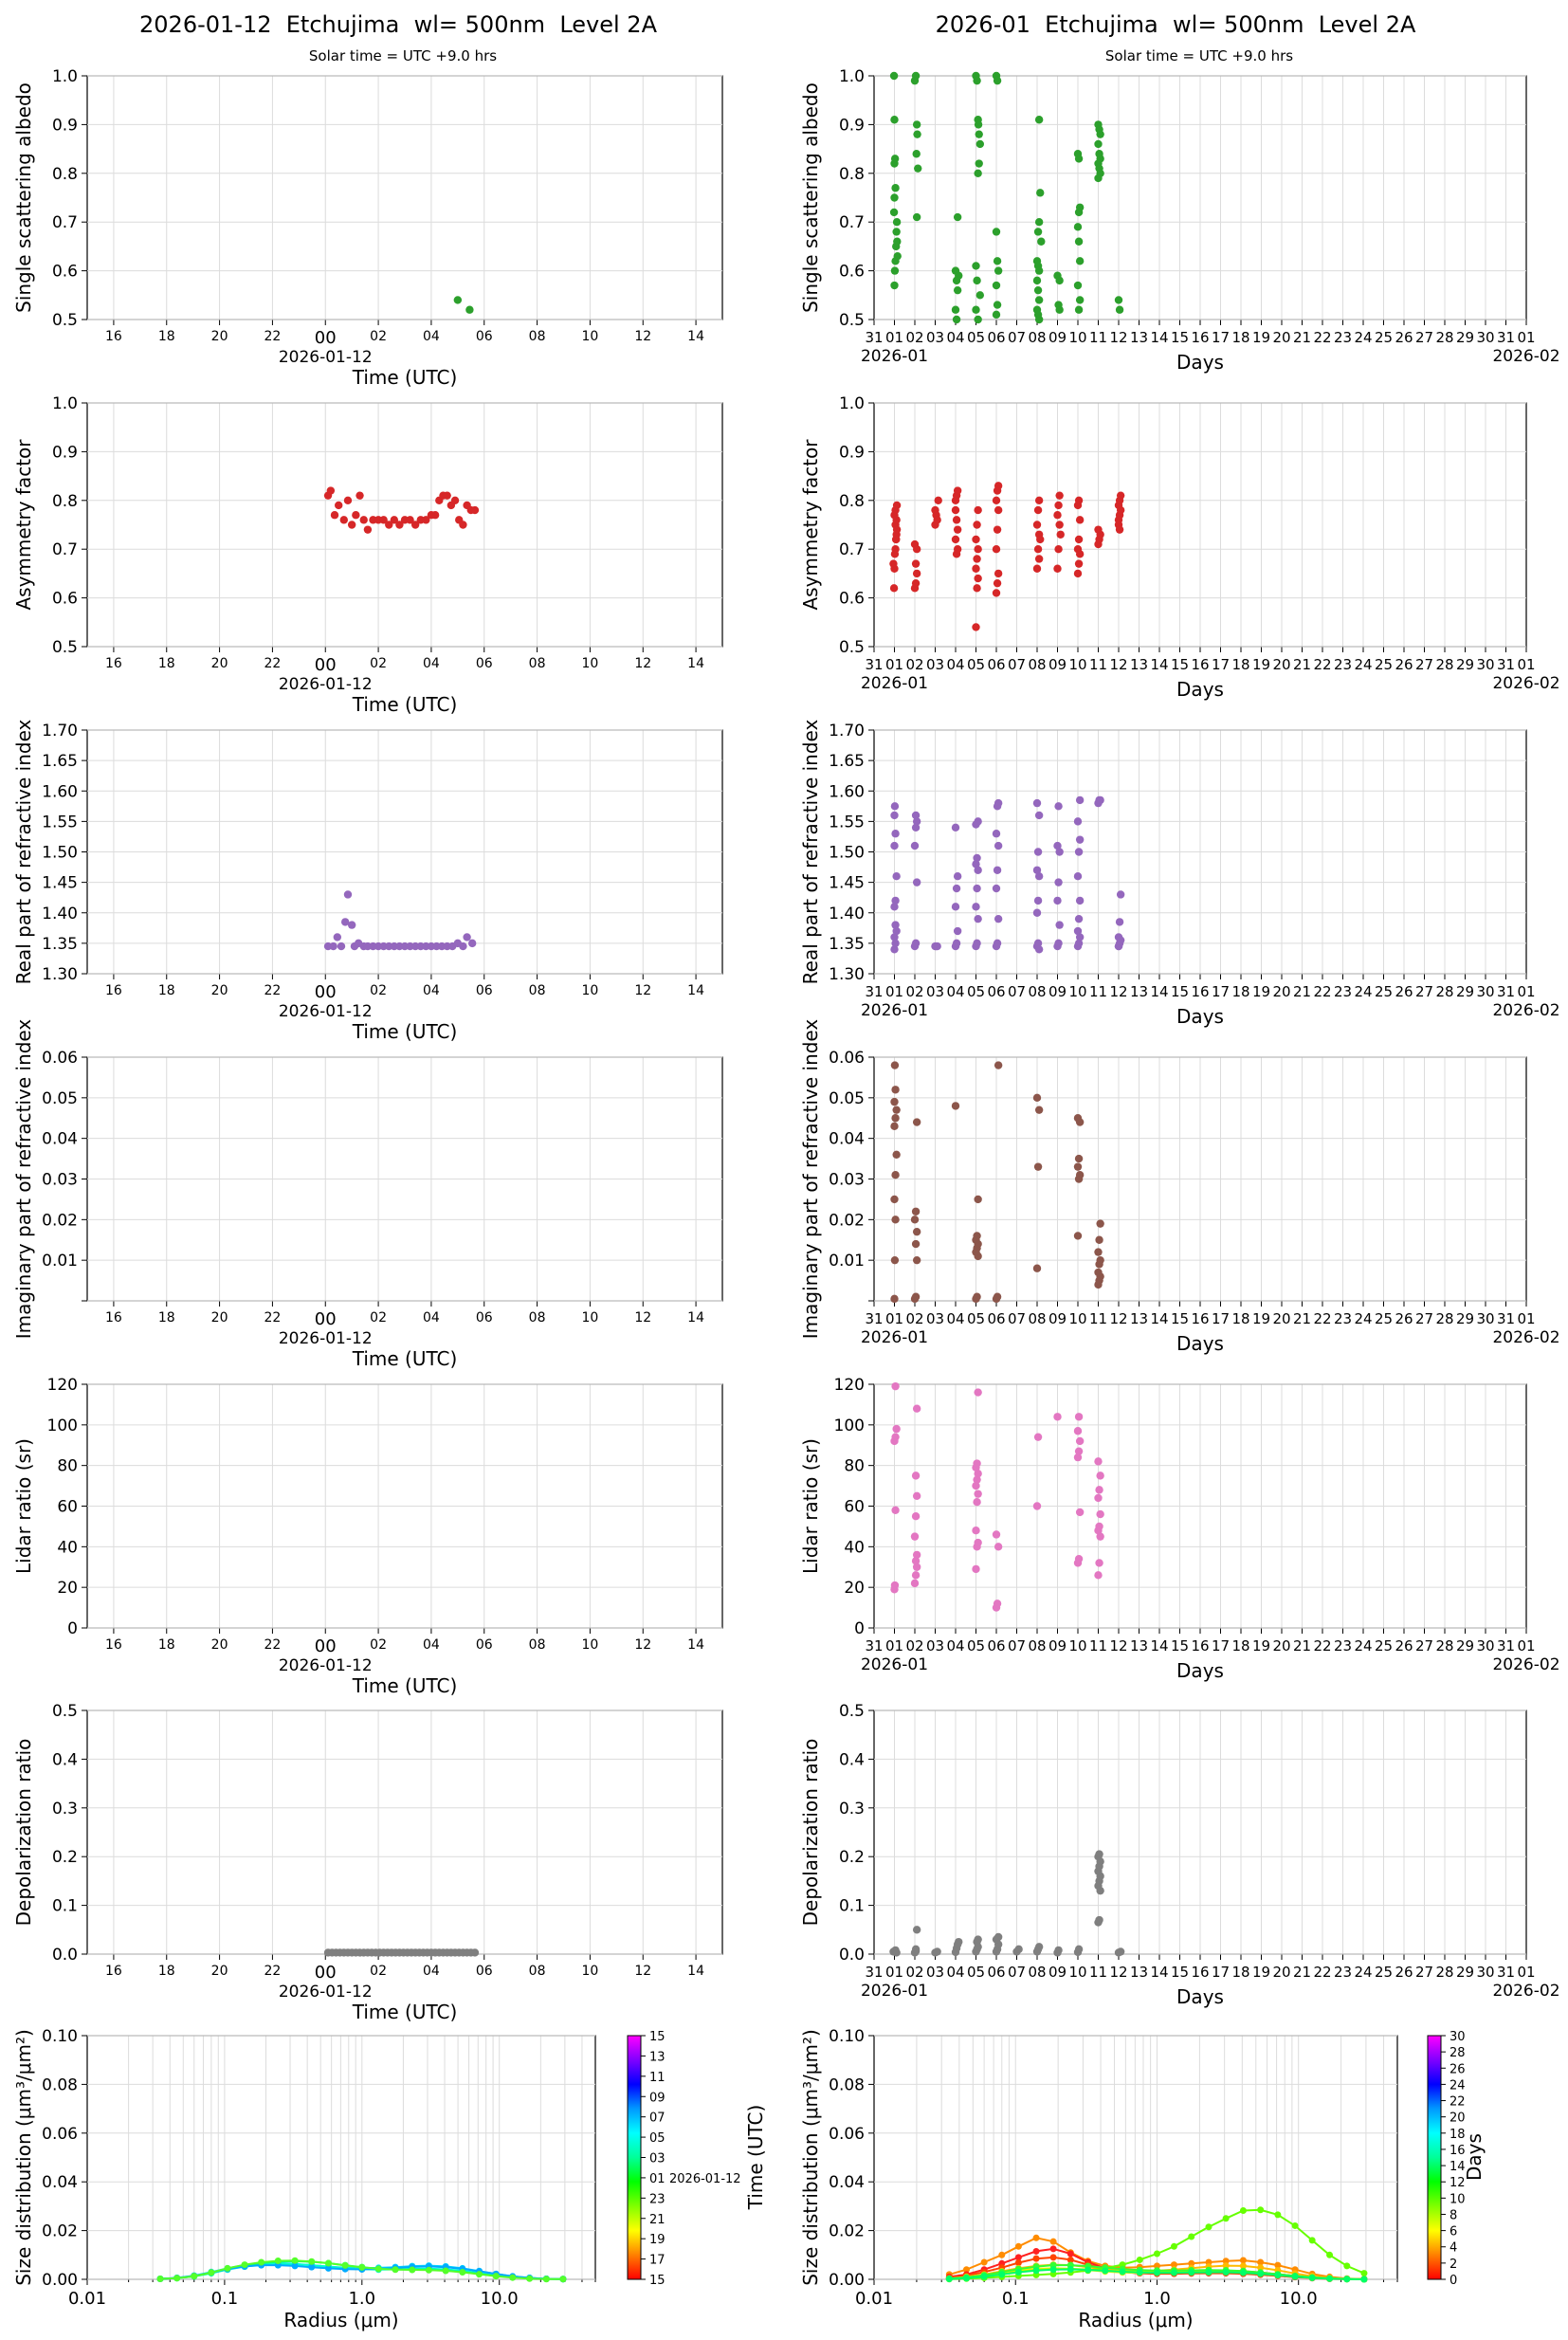  What do you see at coordinates (847, 731) in the screenshot?
I see `y-tick-label: 1.70` at bounding box center [847, 731].